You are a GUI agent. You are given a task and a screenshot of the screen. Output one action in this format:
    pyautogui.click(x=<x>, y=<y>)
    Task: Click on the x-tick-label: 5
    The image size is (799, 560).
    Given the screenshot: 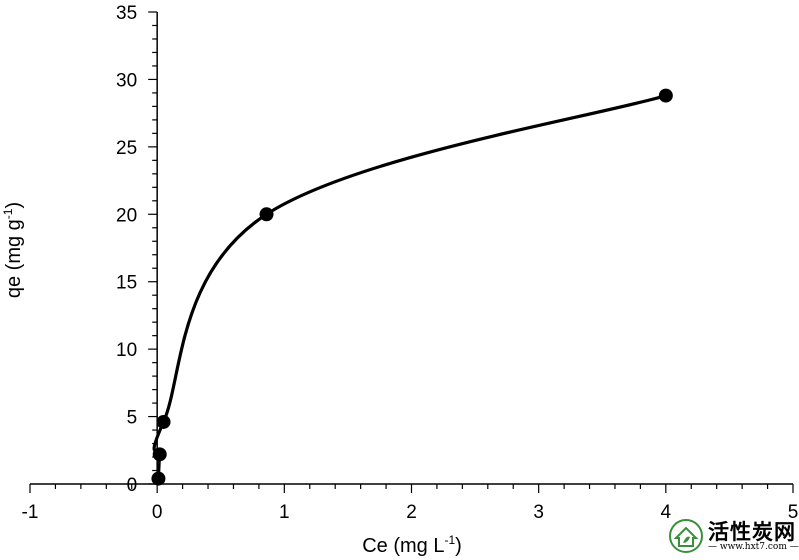 What is the action you would take?
    pyautogui.click(x=793, y=512)
    